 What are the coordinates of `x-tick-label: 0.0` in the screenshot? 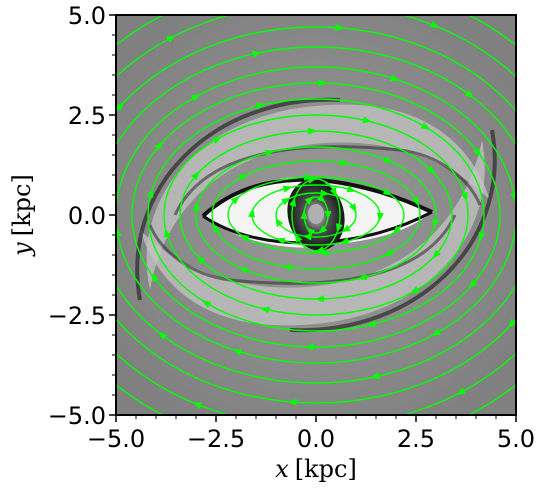 It's located at (316, 439).